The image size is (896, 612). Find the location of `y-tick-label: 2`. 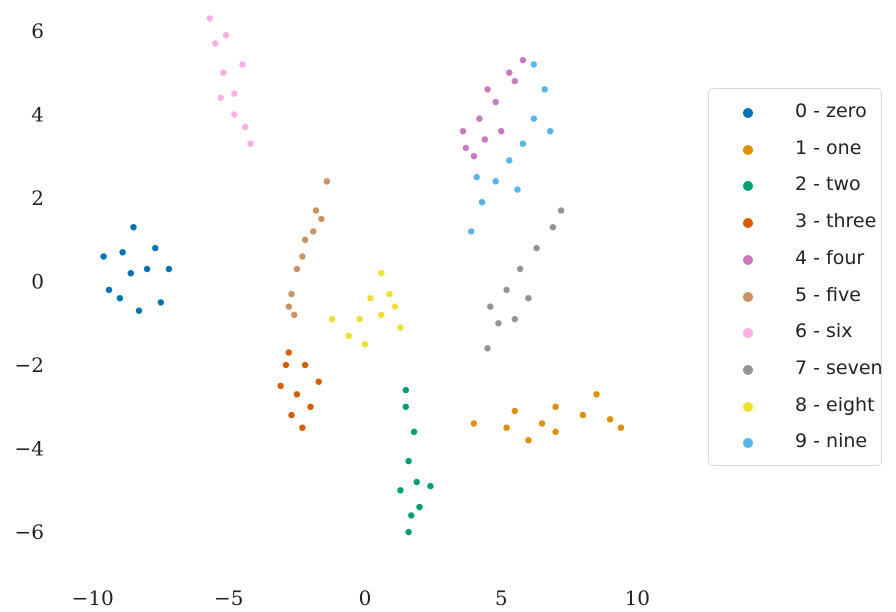

y-tick-label: 2 is located at coordinates (37, 198).